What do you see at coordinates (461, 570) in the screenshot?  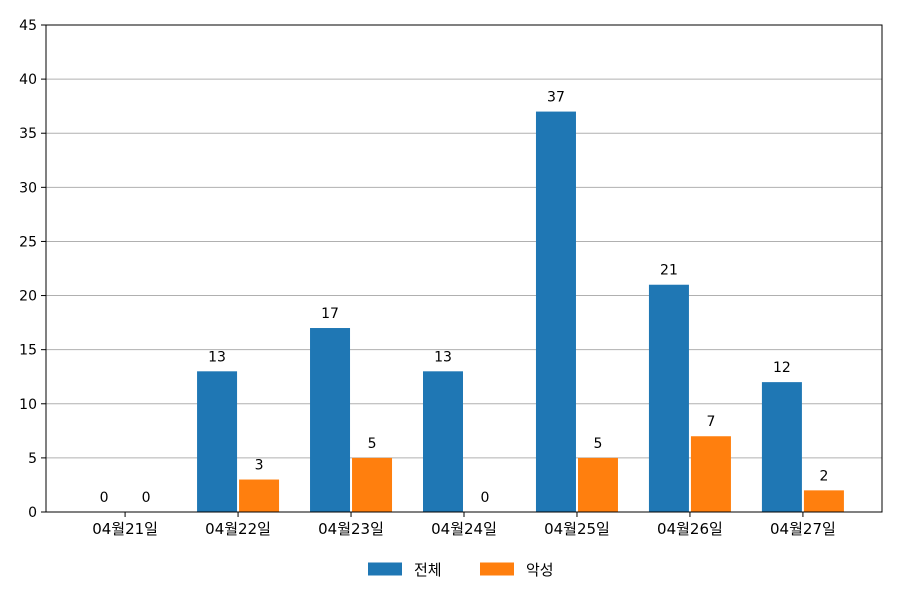 I see `legend: 전체 악성` at bounding box center [461, 570].